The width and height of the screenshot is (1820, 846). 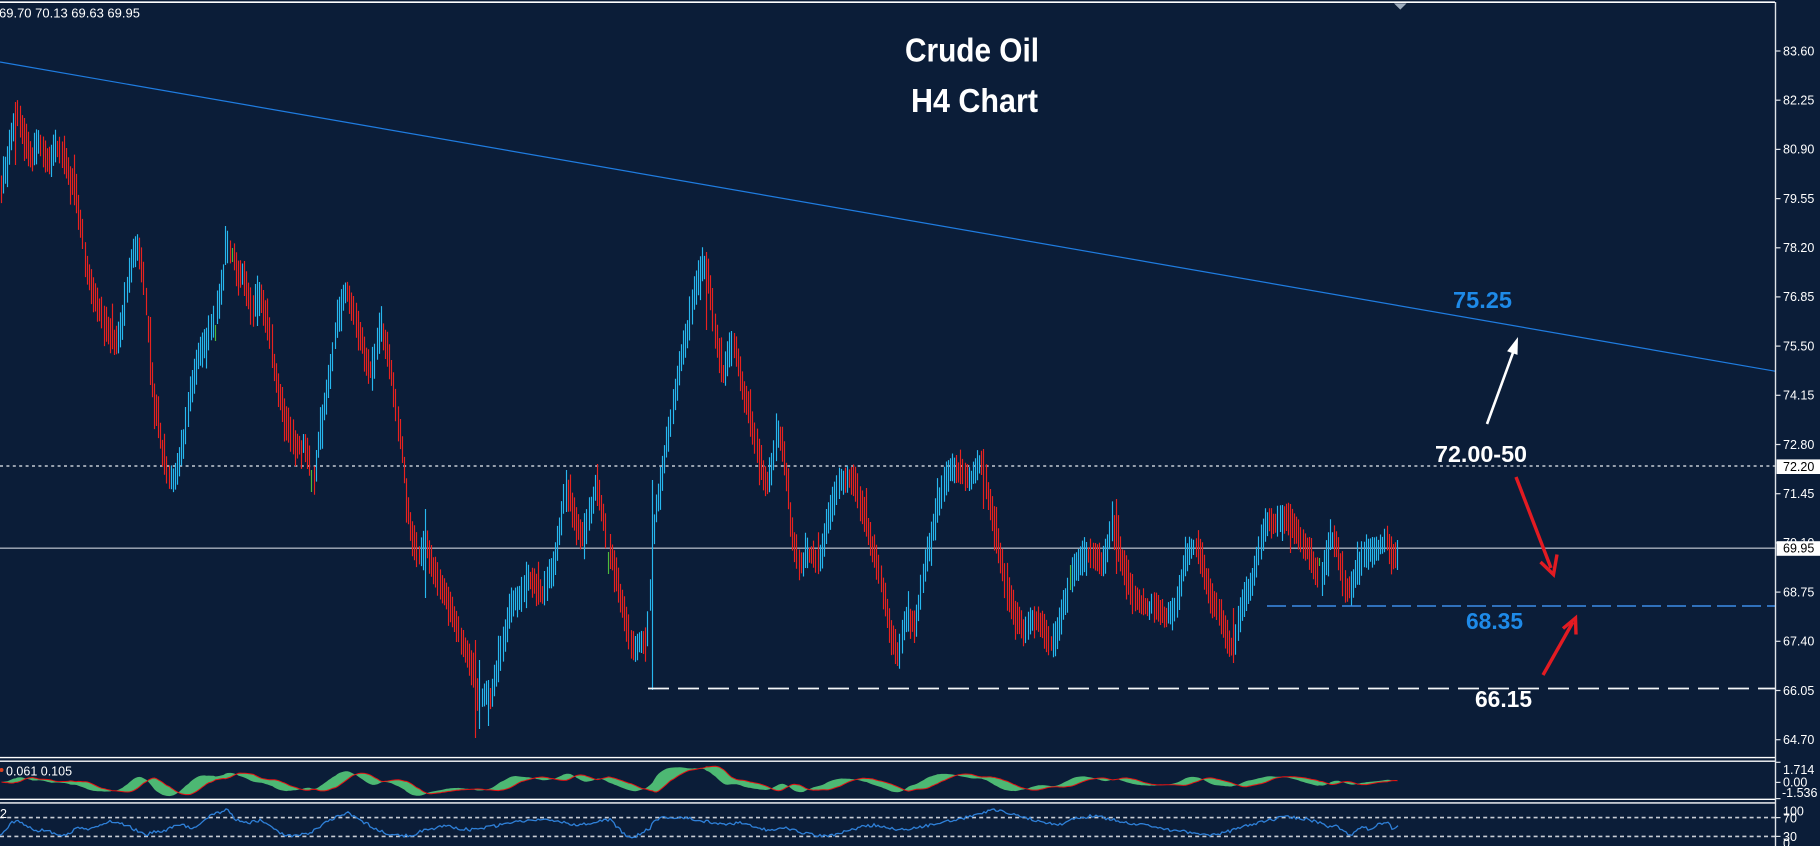 What do you see at coordinates (1798, 199) in the screenshot?
I see `svg-text: 79.55` at bounding box center [1798, 199].